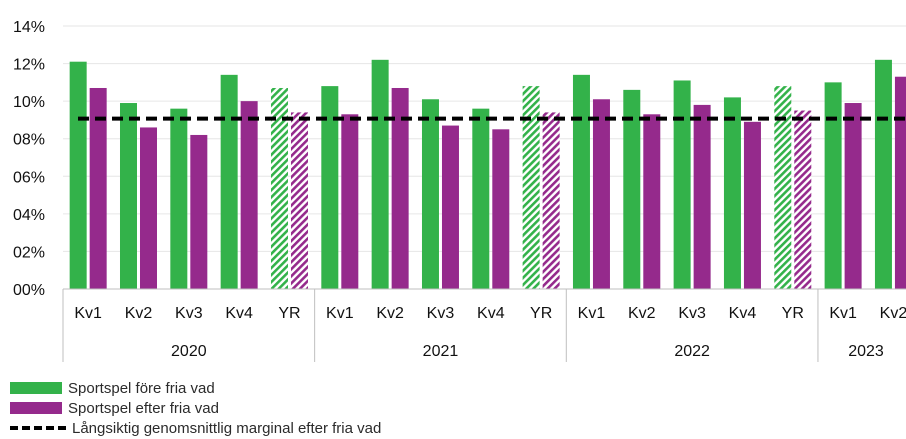 The width and height of the screenshot is (906, 439). I want to click on legend-label-before: Sportspel före fria vad, so click(141, 388).